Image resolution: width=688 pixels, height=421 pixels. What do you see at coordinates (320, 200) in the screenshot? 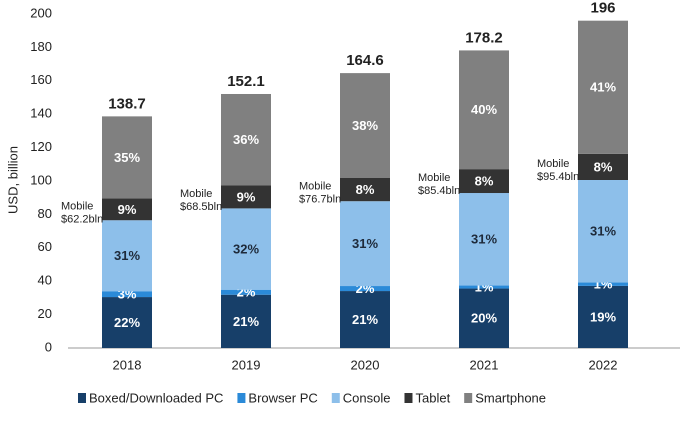
I see `mobile-annotation: $76.7bln` at bounding box center [320, 200].